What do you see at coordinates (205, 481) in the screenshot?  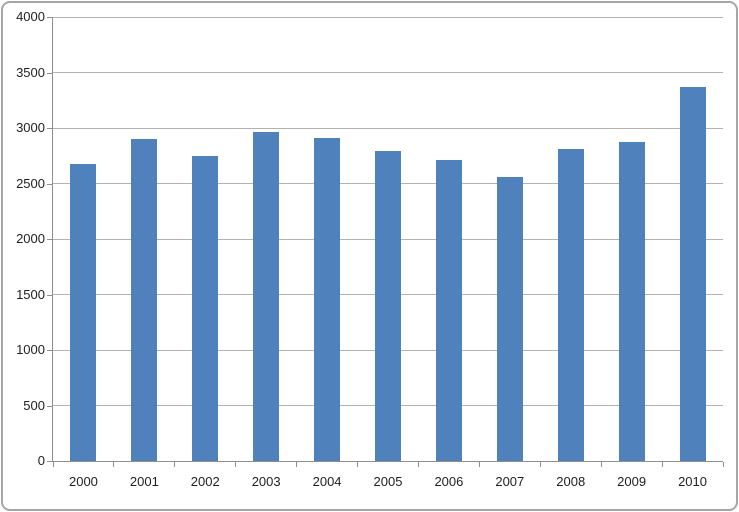 I see `x-tick-label: 2002` at bounding box center [205, 481].